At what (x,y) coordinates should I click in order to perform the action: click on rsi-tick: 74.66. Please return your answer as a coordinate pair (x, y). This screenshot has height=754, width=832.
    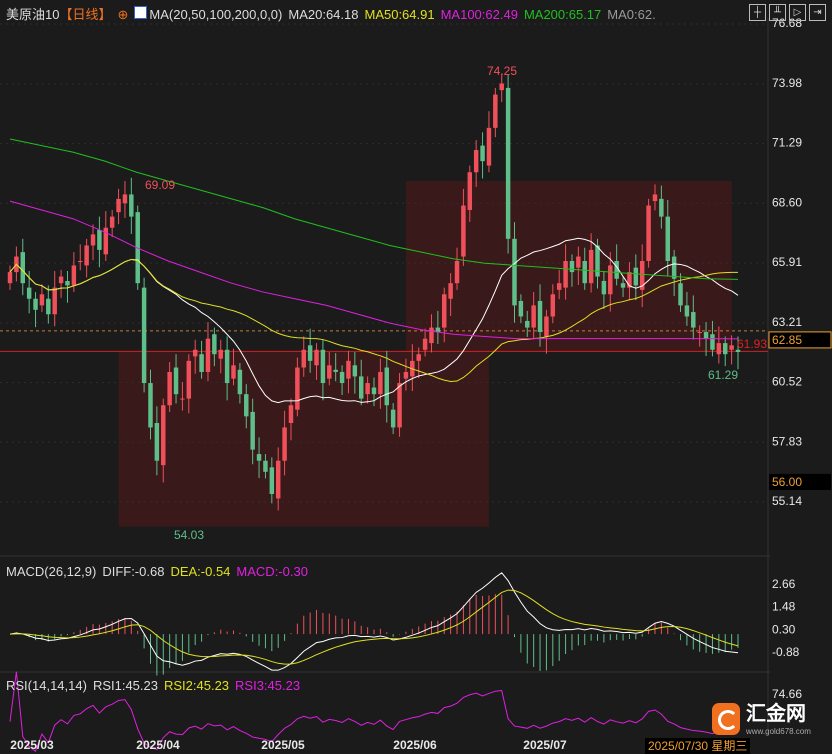
    Looking at the image, I should click on (787, 694).